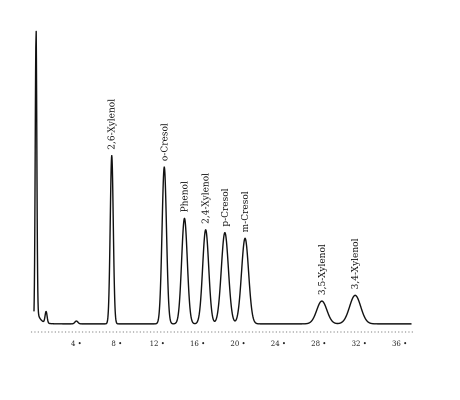 The image size is (460, 400). I want to click on x-tick-label: 28 •, so click(318, 344).